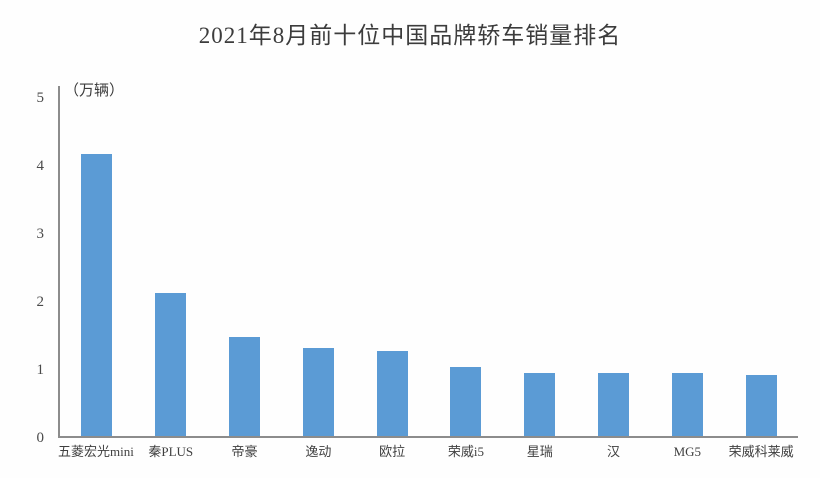 This screenshot has height=478, width=820. I want to click on y-axis-tick-label: 1, so click(40, 370).